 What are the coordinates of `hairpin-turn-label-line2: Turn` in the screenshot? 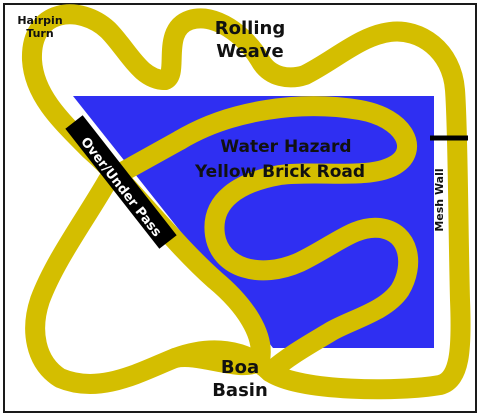 It's located at (39, 33).